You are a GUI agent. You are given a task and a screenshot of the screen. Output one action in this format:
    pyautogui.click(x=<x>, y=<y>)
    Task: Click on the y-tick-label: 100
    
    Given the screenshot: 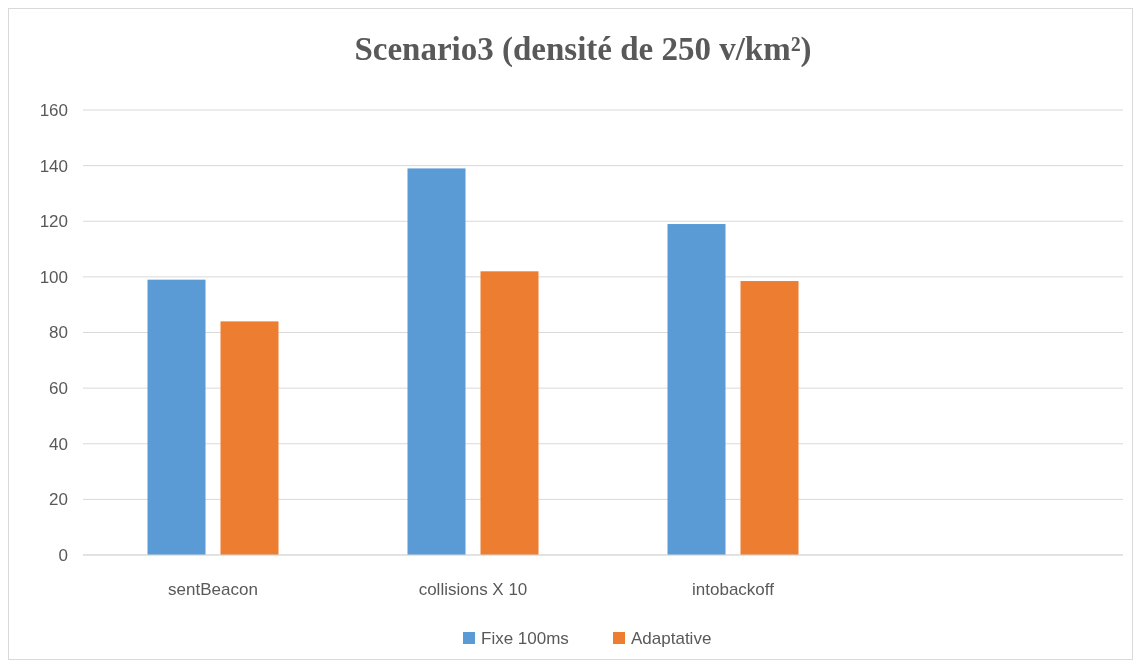 What is the action you would take?
    pyautogui.click(x=53, y=277)
    